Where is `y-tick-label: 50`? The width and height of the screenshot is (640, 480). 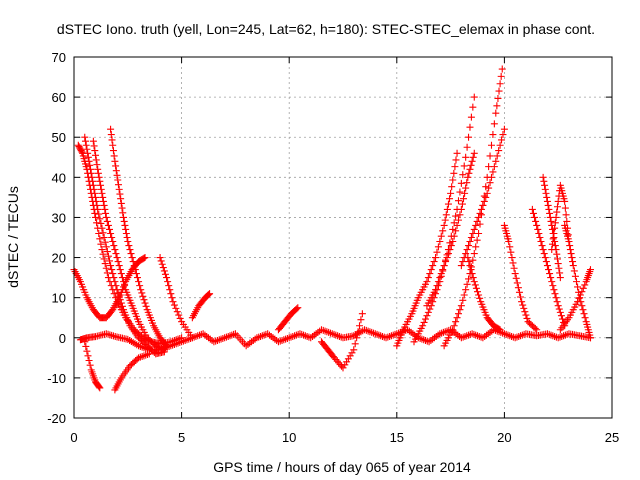 y-tick-label: 50 is located at coordinates (59, 137).